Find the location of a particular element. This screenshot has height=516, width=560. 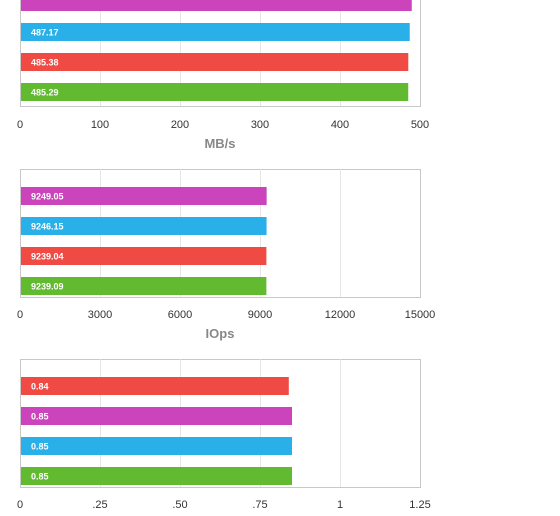

bar-value-label: 9239.04 is located at coordinates (47, 257).